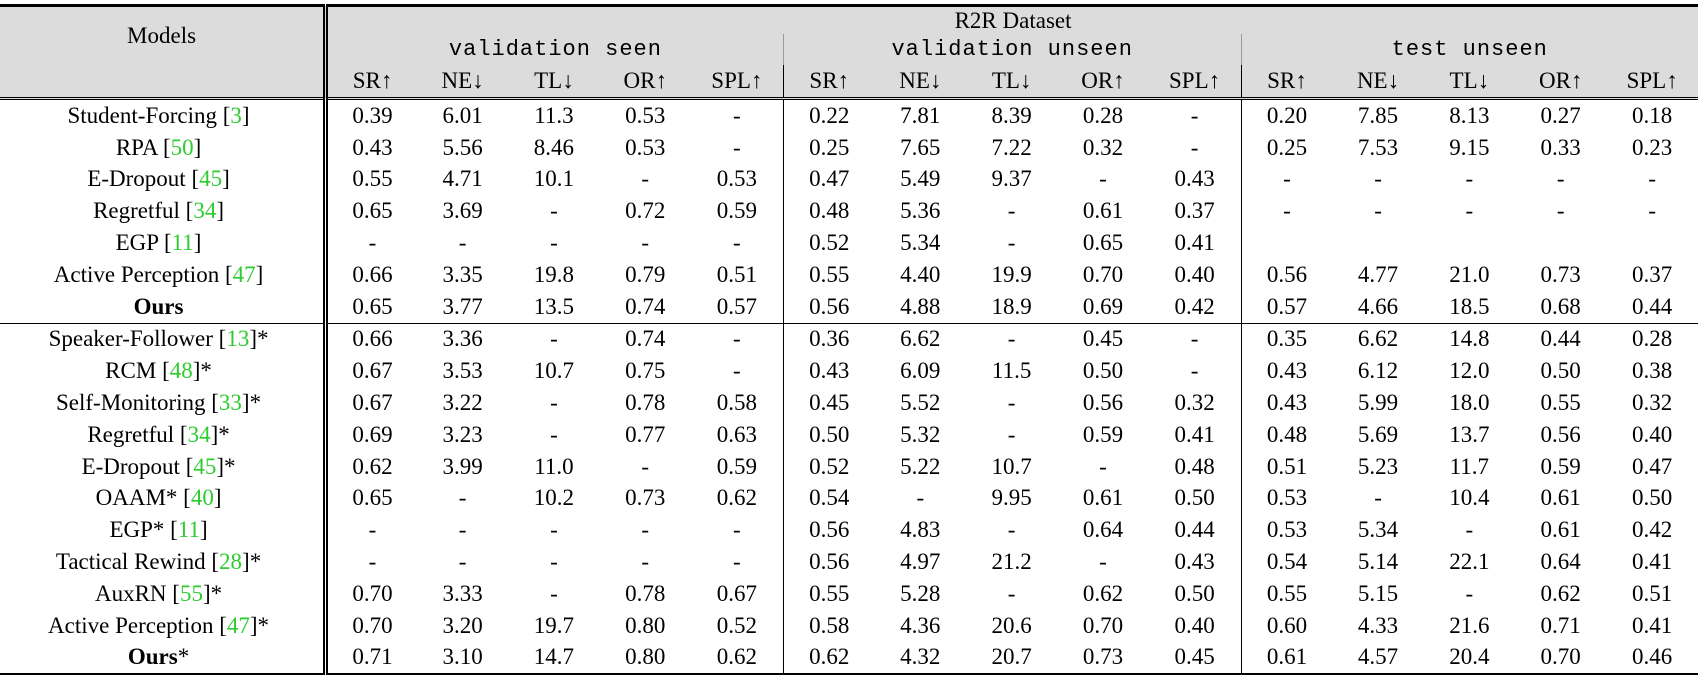 This screenshot has height=682, width=1700. Describe the element at coordinates (920, 147) in the screenshot. I see `metric-value-cell: 7.65` at that location.